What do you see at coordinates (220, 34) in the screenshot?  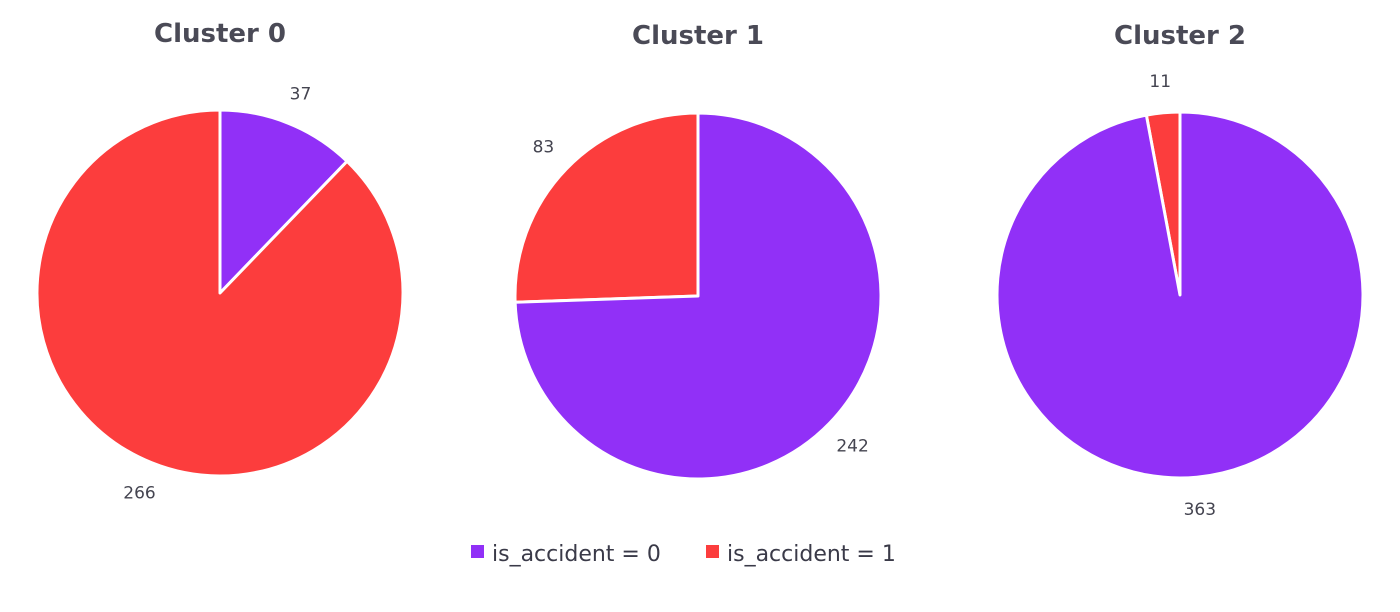 I see `pie-title-0: Cluster 0` at bounding box center [220, 34].